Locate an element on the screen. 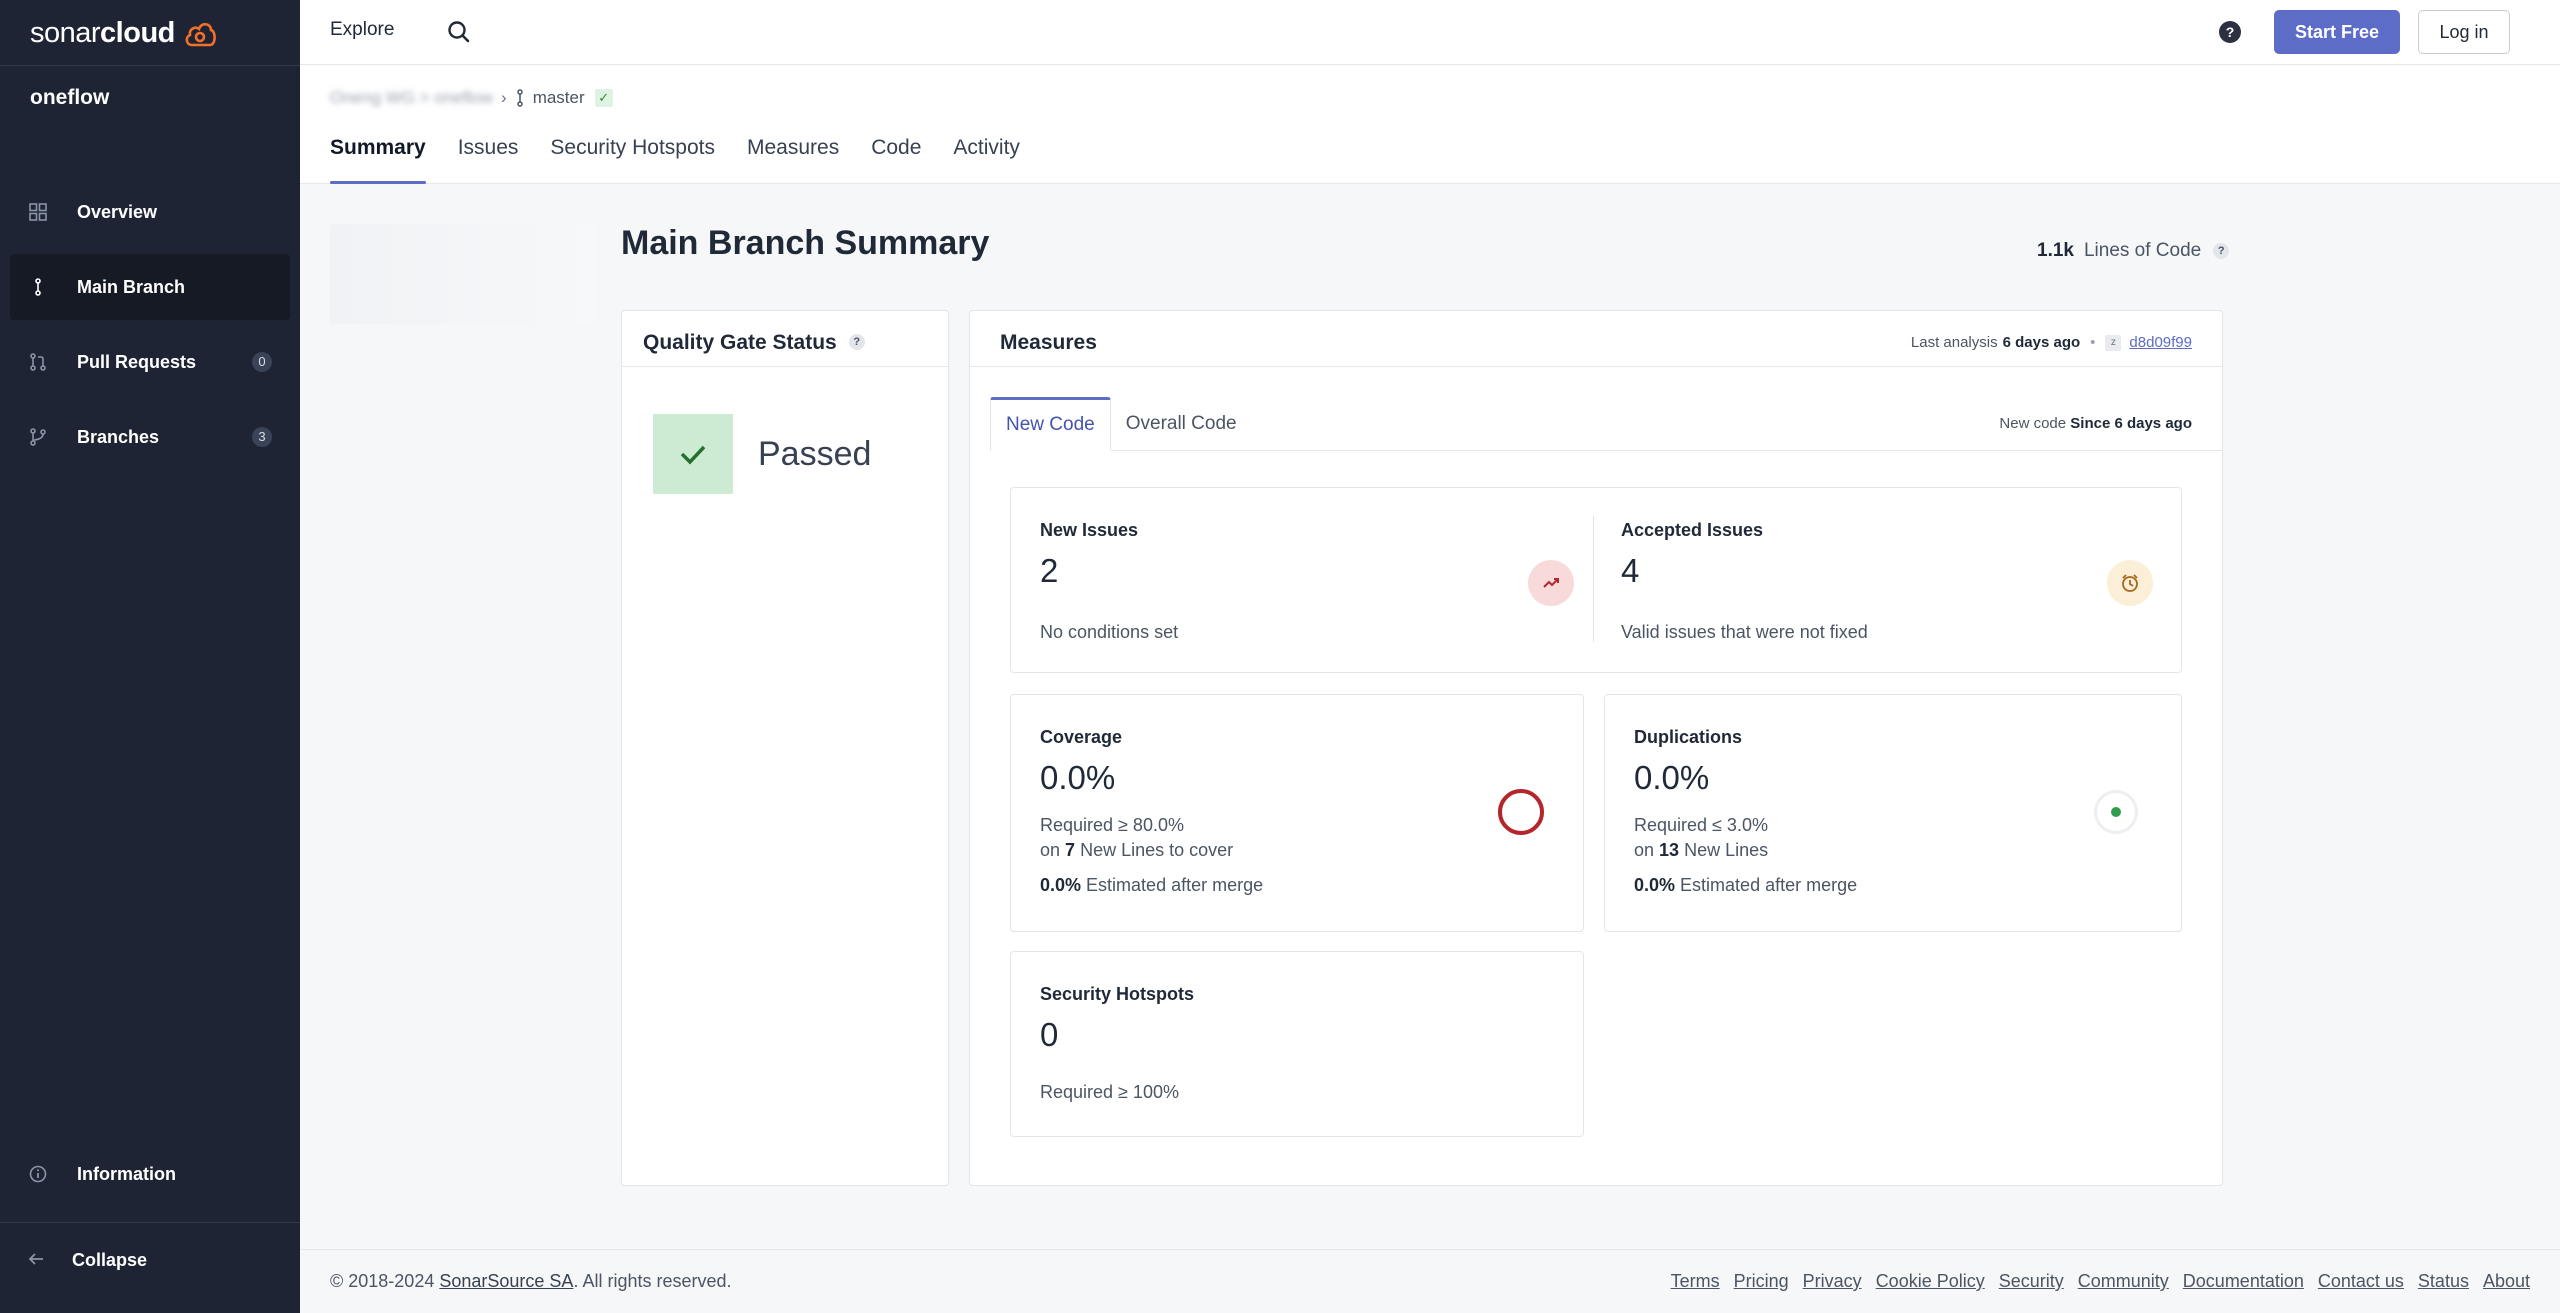 This screenshot has height=1313, width=2560. tab-new-code: New Code is located at coordinates (1050, 424).